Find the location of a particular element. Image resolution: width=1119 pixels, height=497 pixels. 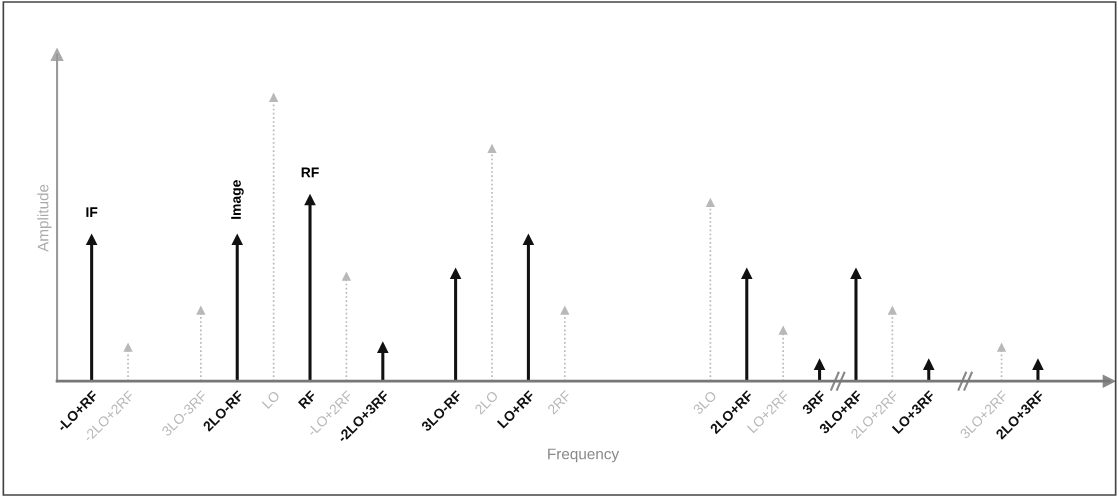

annotation: IF is located at coordinates (92, 212).